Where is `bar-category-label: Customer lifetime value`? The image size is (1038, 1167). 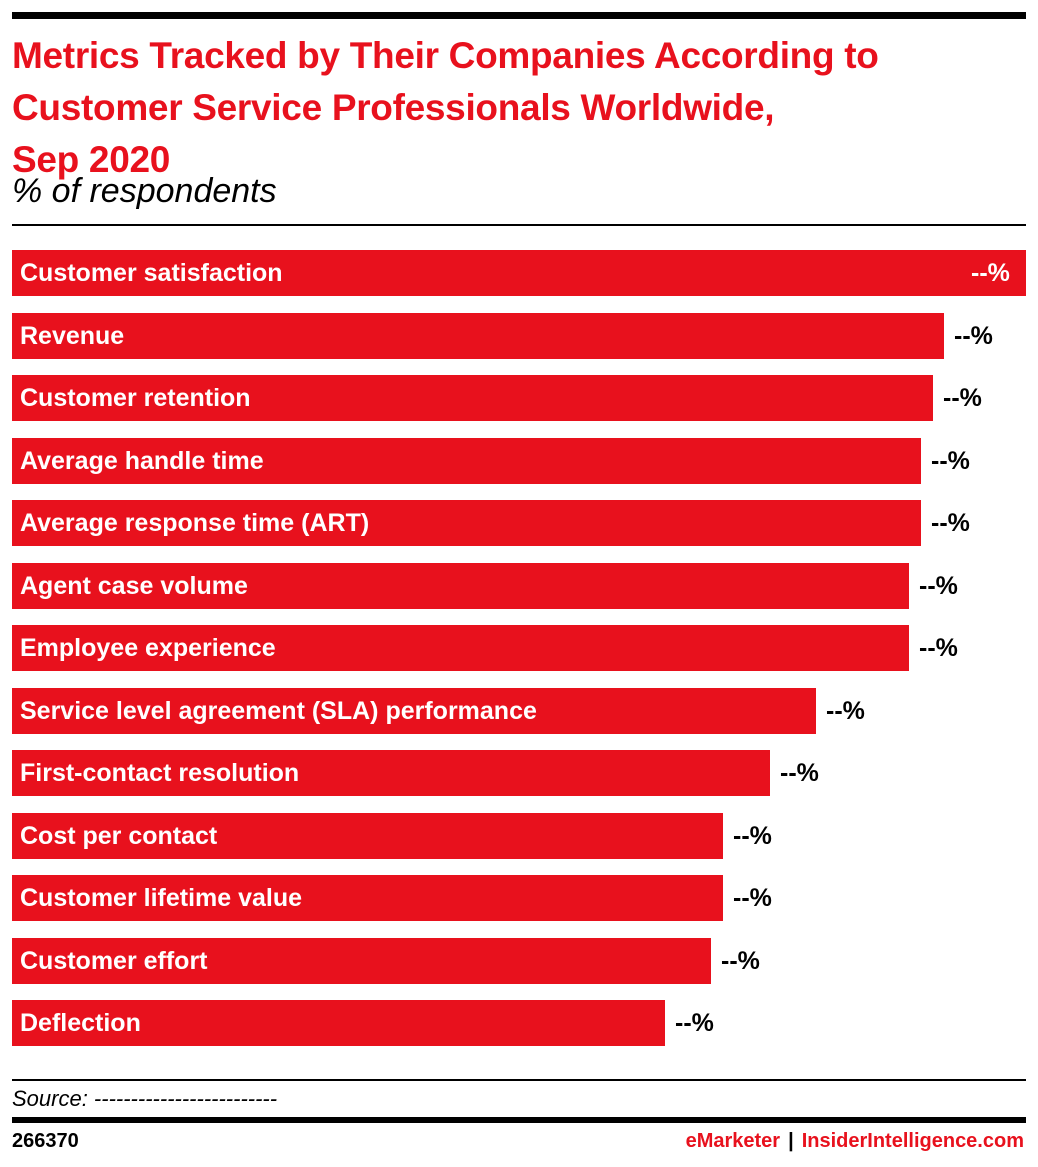
bar-category-label: Customer lifetime value is located at coordinates (161, 898).